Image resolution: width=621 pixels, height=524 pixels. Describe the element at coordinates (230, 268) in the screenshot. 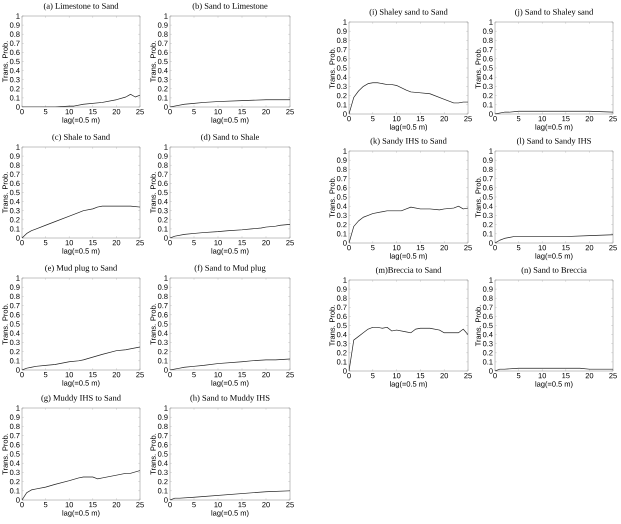

I see `chart-title: (f) Sand to Mud plug` at that location.